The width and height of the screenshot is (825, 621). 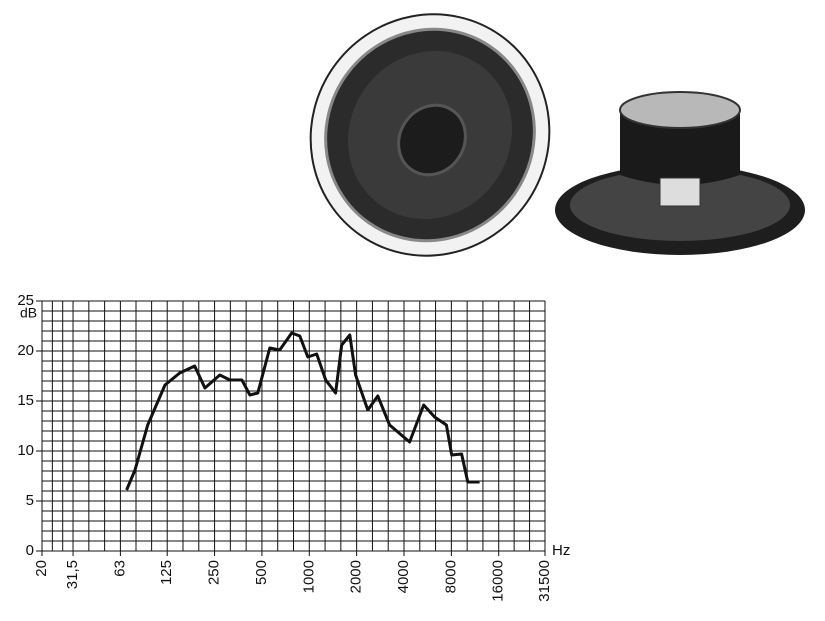 I want to click on y-tick-label: 20, so click(x=25, y=350).